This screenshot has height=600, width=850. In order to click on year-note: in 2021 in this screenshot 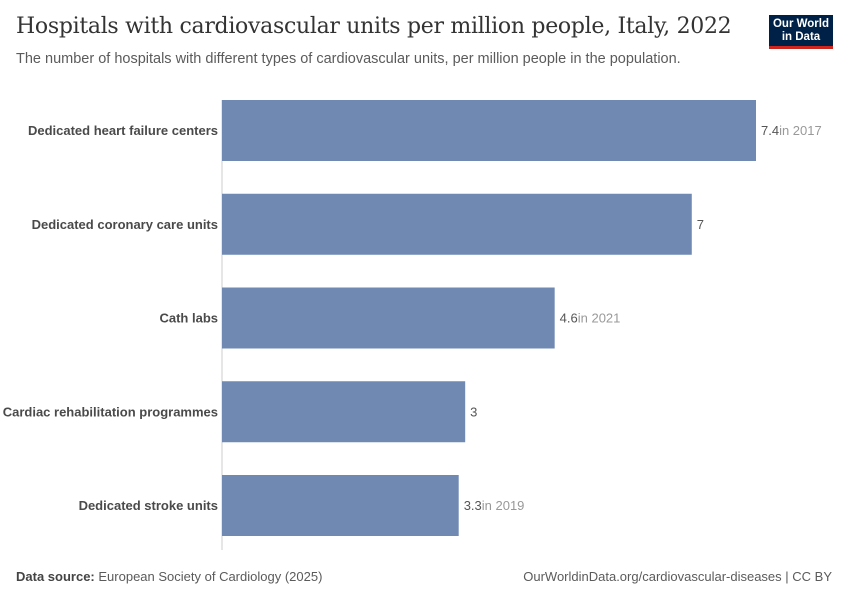, I will do `click(599, 318)`.